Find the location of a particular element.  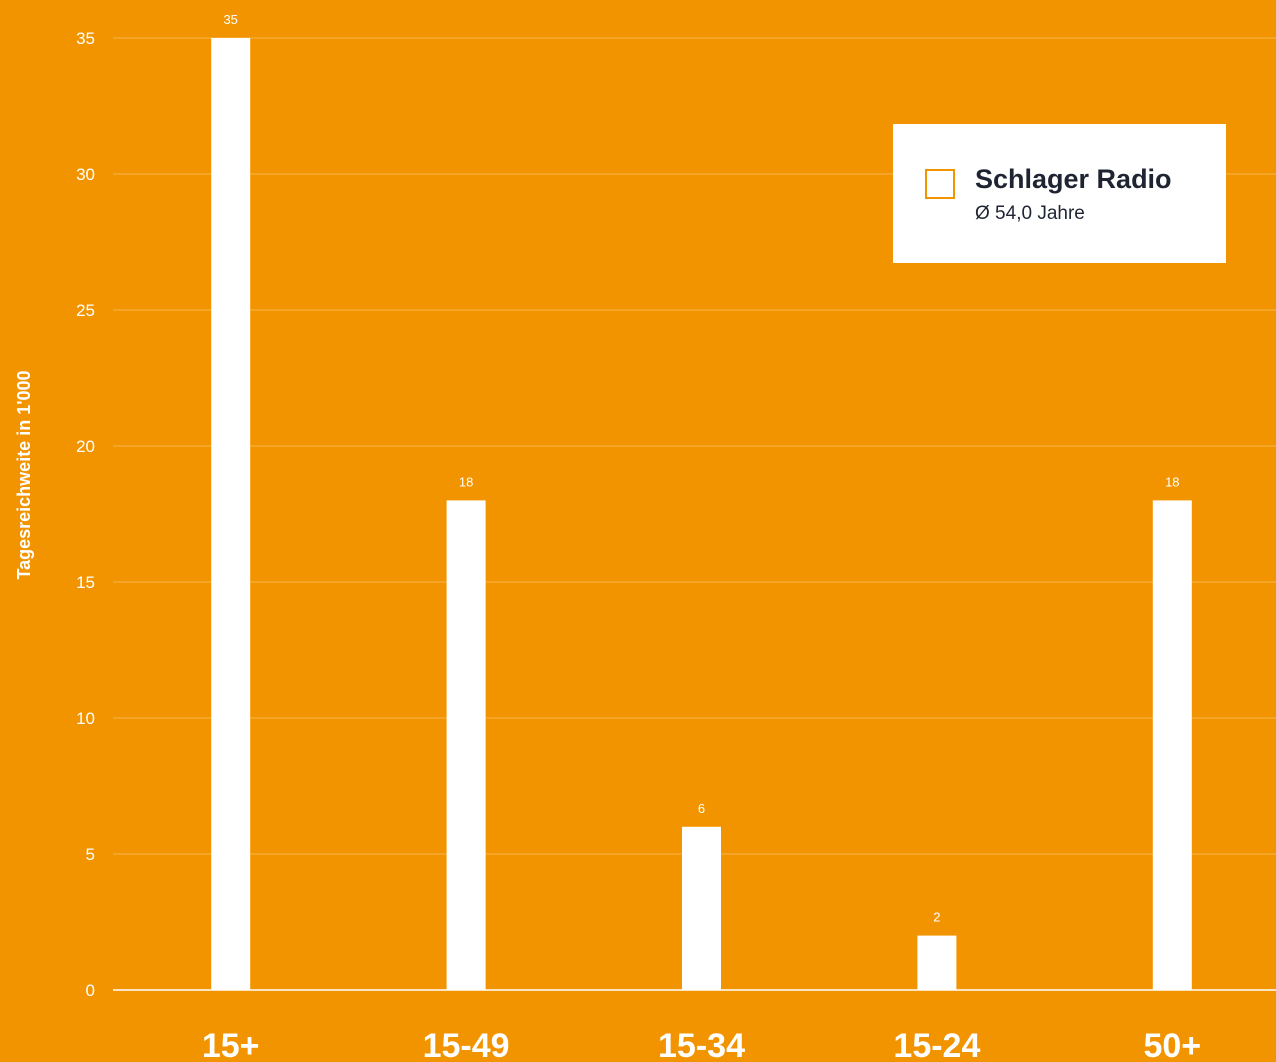

x-category-label: 15-24 is located at coordinates (936, 1044).